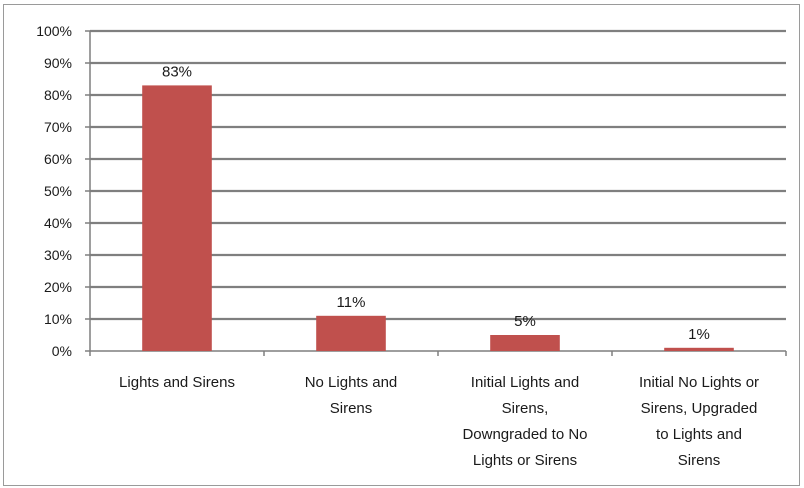 Image resolution: width=804 pixels, height=488 pixels. I want to click on y-tick-label: 10%, so click(58, 319).